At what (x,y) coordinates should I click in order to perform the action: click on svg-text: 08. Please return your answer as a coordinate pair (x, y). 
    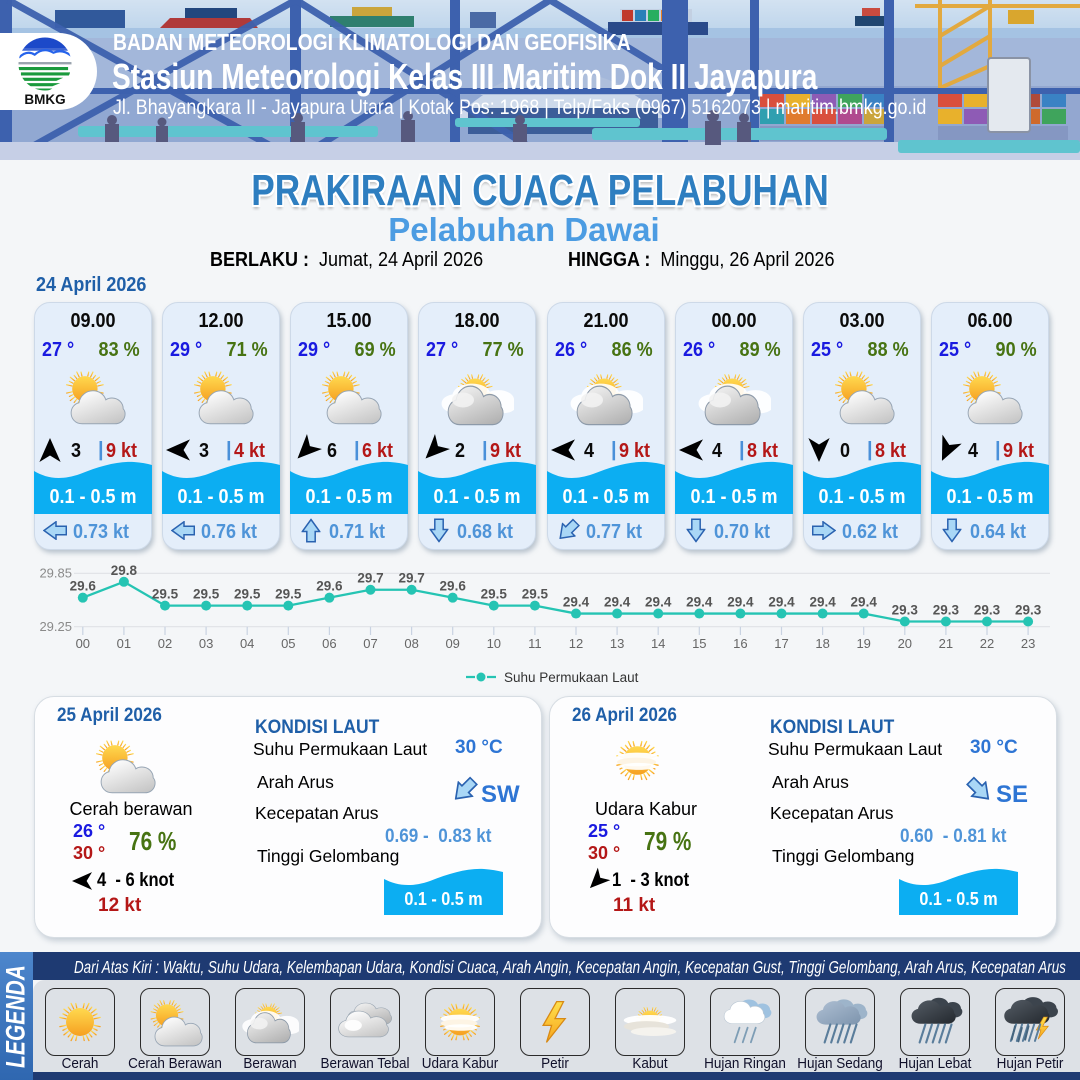
    Looking at the image, I should click on (411, 643).